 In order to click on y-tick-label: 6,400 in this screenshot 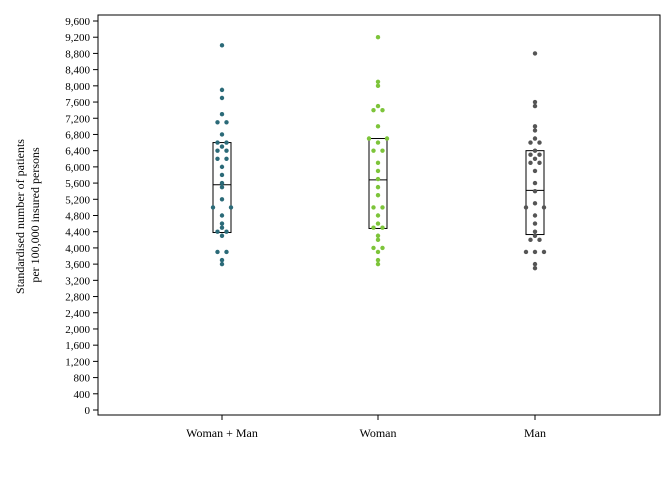, I will do `click(77, 152)`.